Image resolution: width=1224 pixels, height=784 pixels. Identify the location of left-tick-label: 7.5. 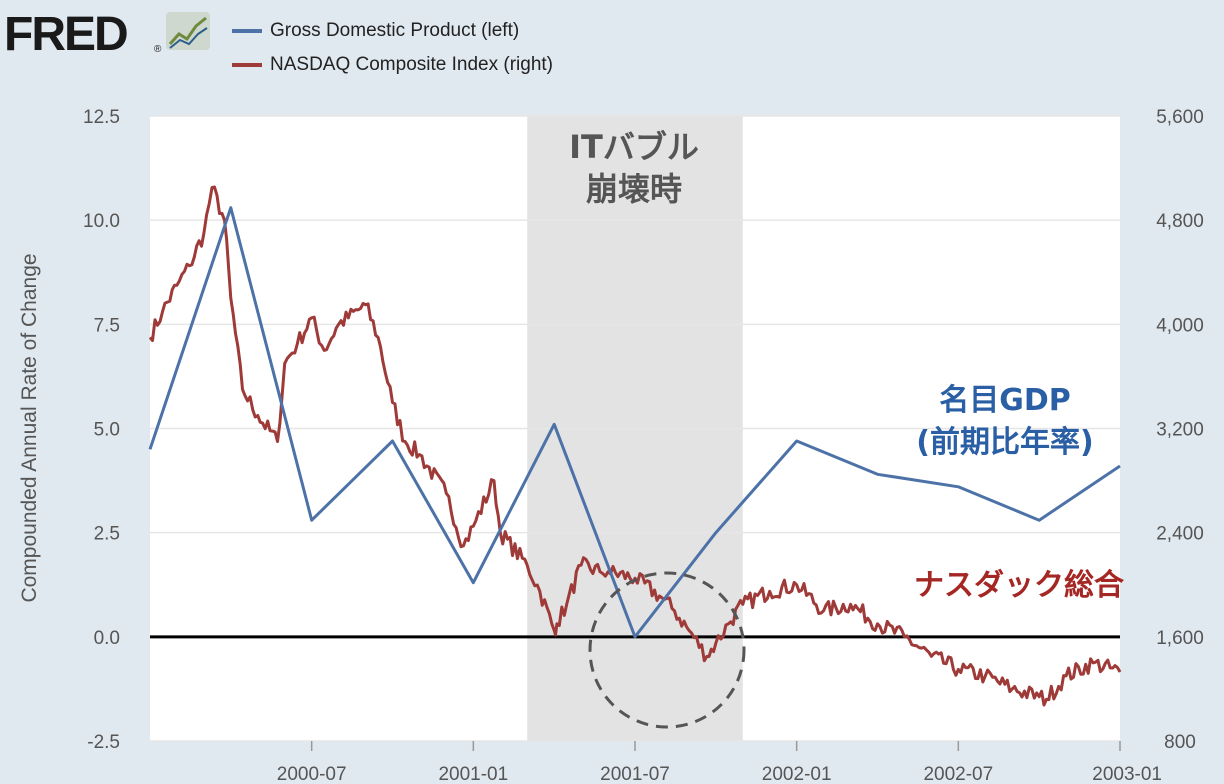
(107, 325).